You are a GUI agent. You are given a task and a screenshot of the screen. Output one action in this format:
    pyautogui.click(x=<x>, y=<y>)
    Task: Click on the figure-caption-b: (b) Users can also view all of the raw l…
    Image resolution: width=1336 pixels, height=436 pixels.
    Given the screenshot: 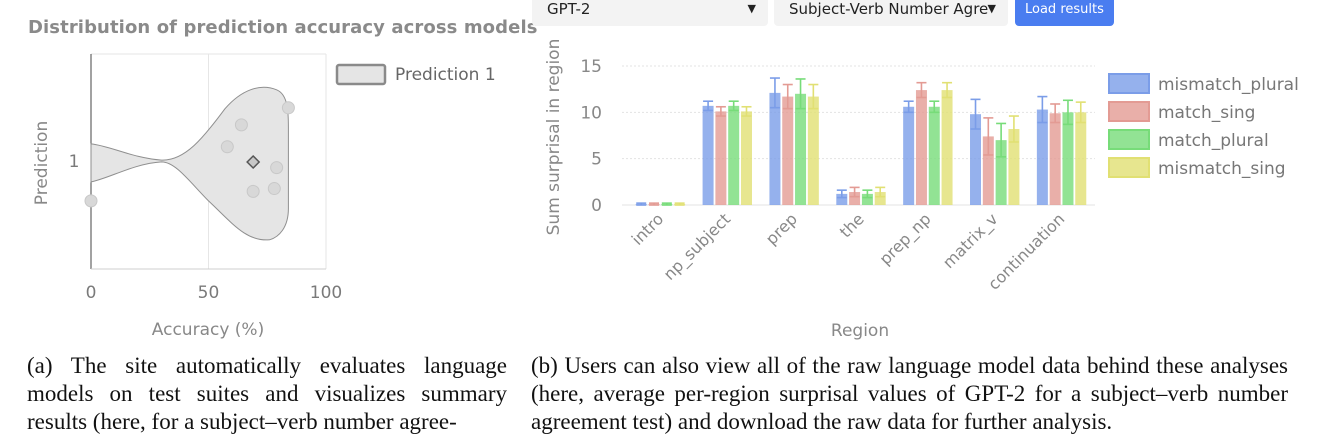 What is the action you would take?
    pyautogui.click(x=909, y=393)
    